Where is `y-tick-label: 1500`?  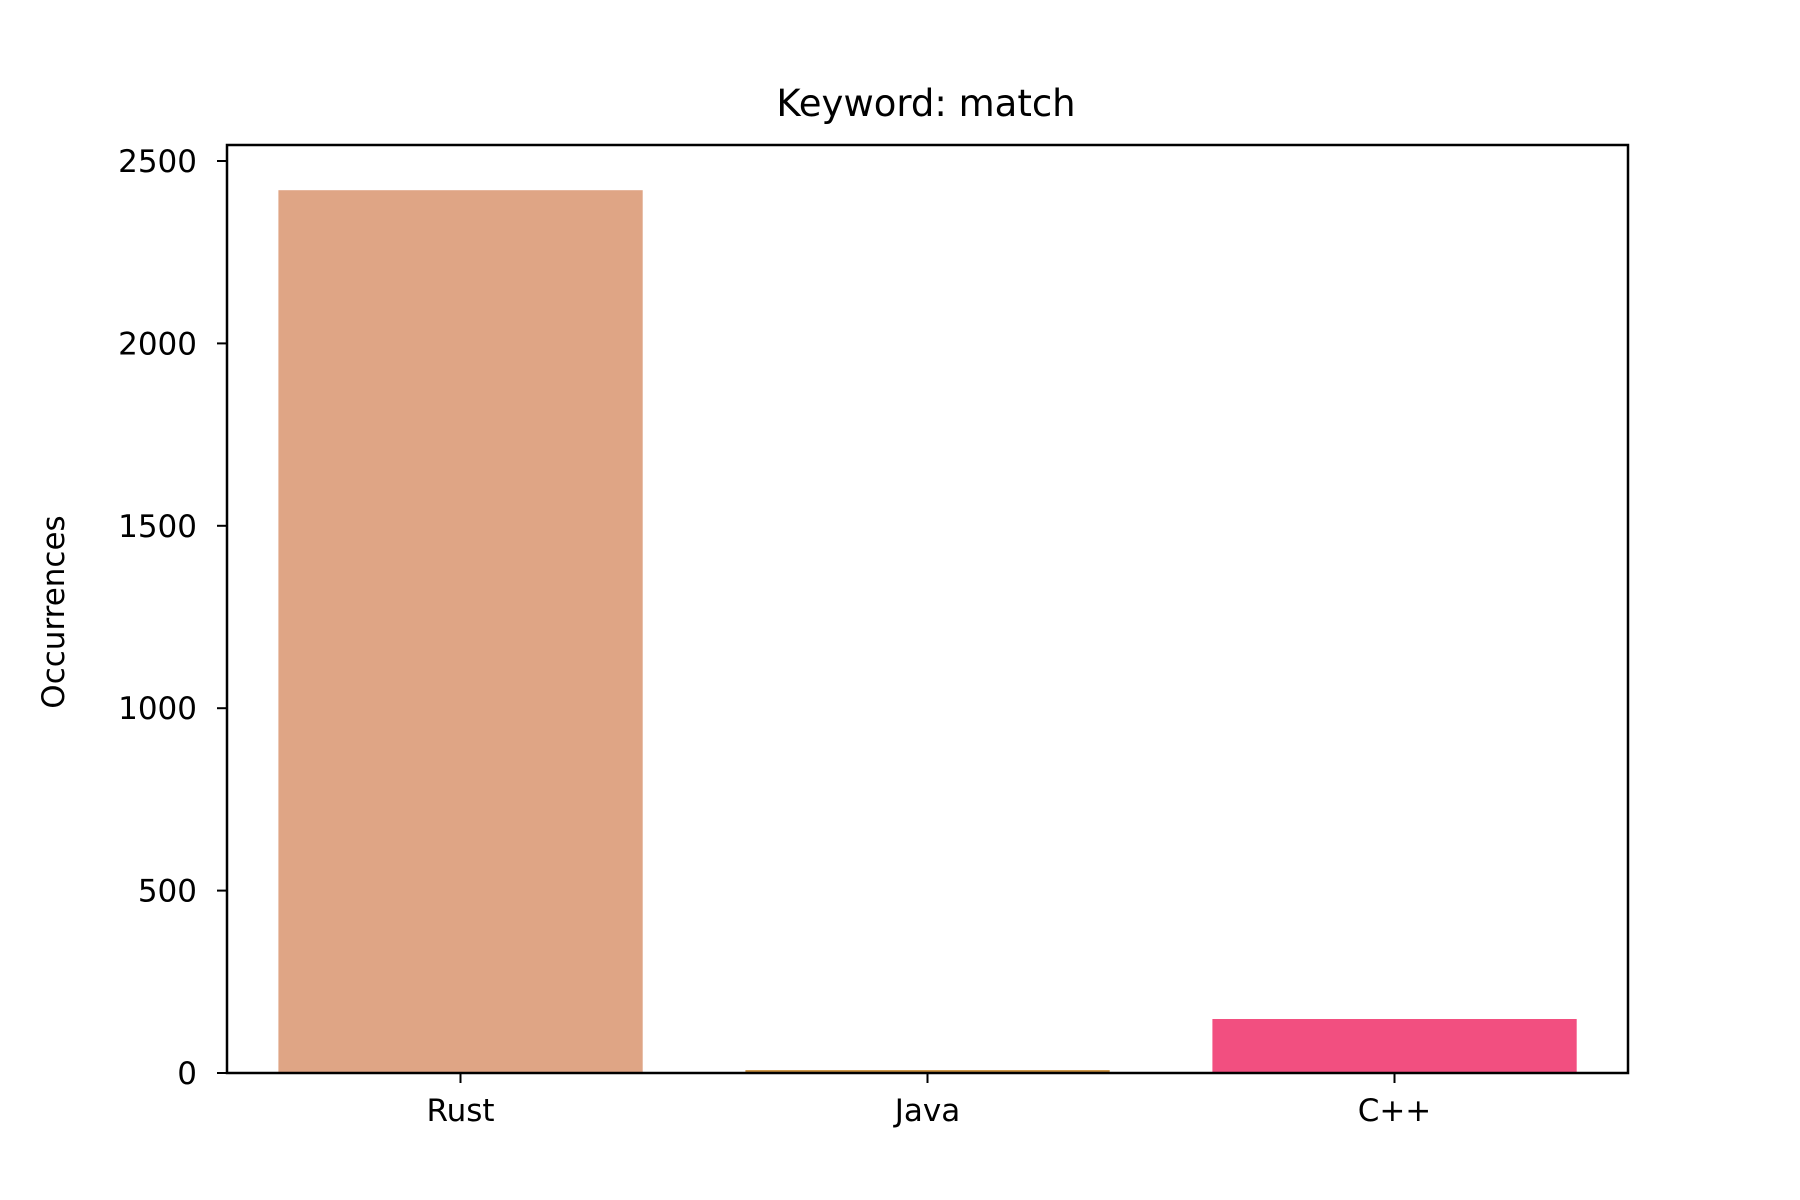
y-tick-label: 1500 is located at coordinates (157, 527).